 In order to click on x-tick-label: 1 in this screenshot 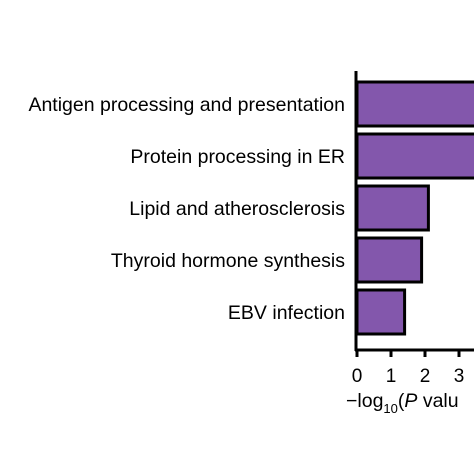, I will do `click(391, 376)`.